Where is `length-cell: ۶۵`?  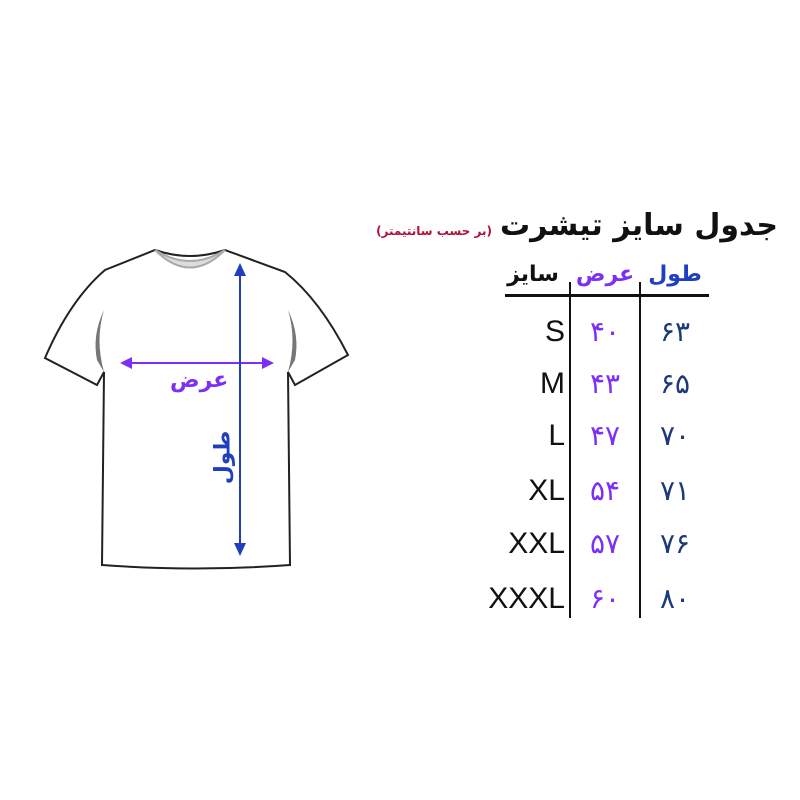 length-cell: ۶۵ is located at coordinates (675, 383).